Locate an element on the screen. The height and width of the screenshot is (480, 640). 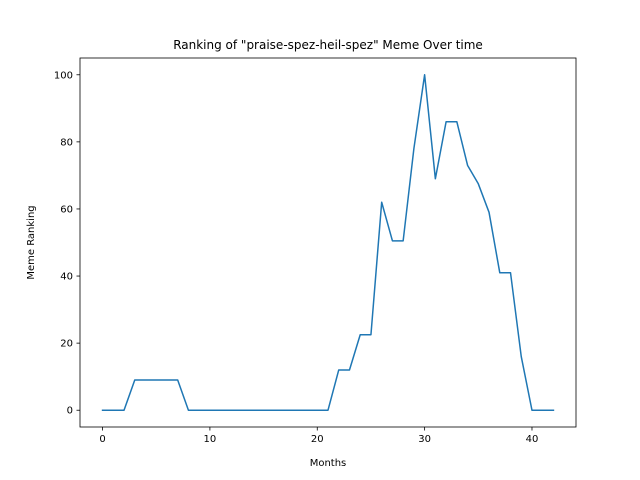
x-axis-label: Months is located at coordinates (328, 463).